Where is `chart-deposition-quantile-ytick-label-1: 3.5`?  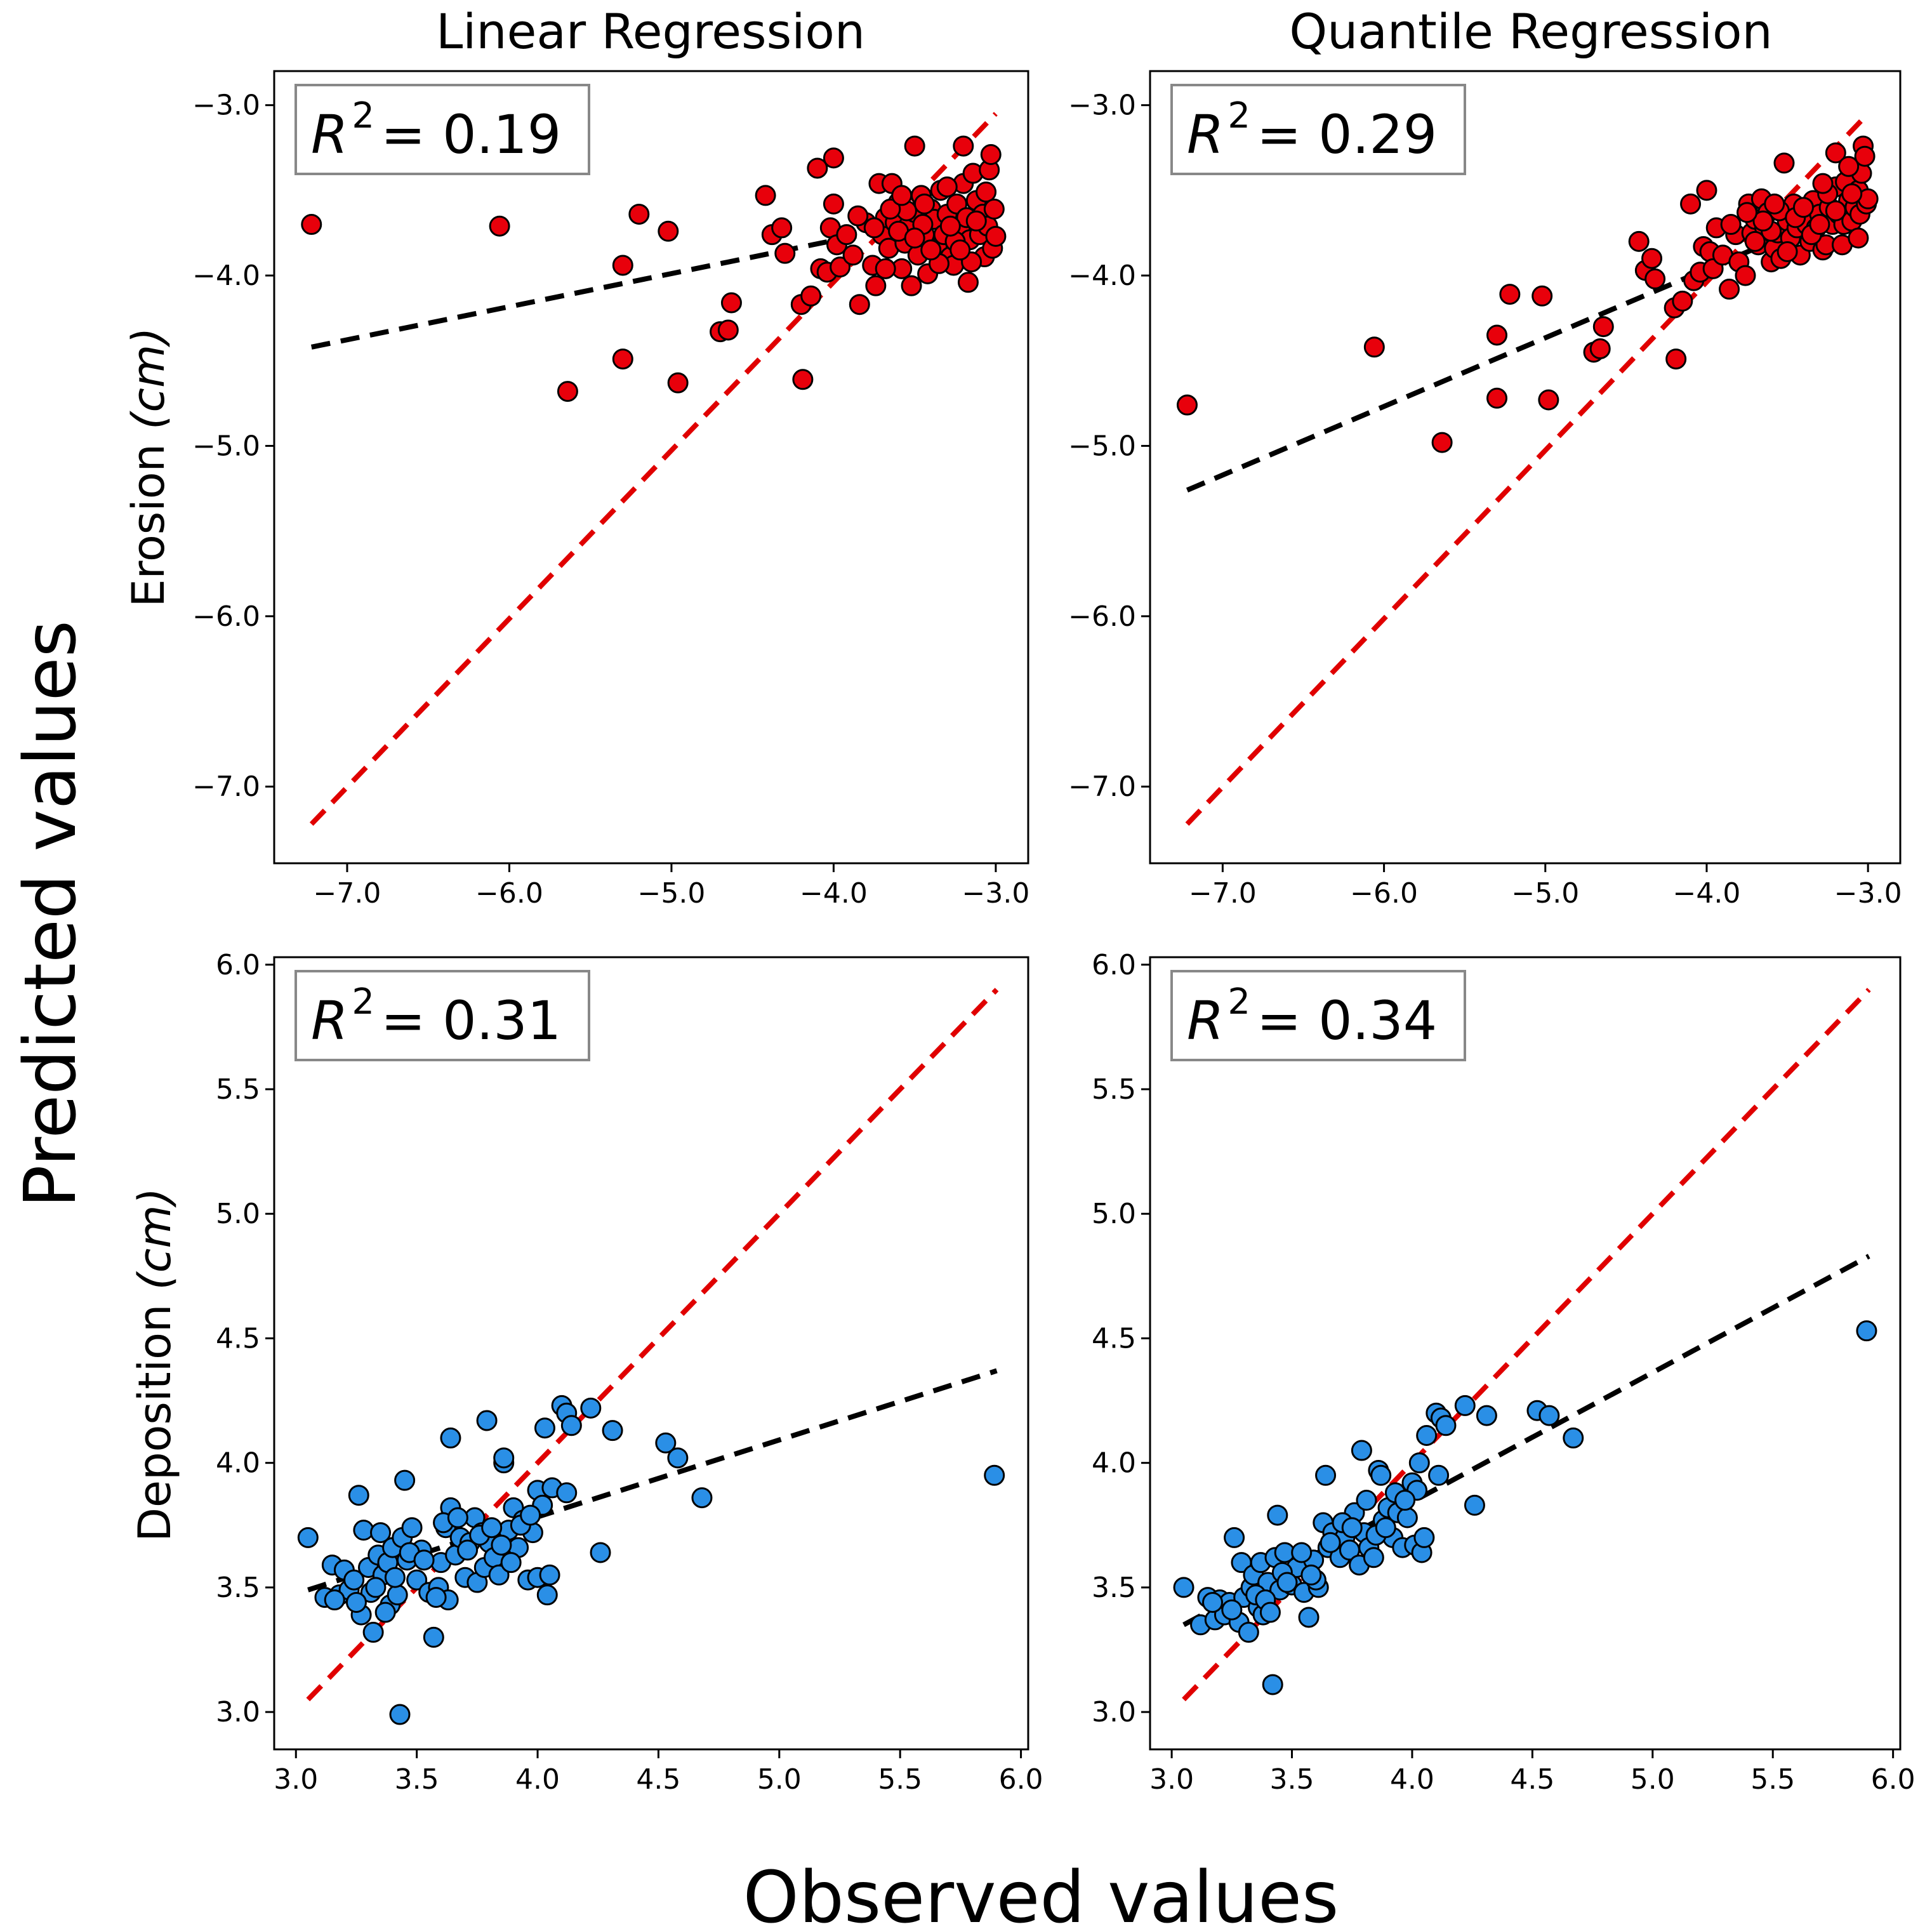
chart-deposition-quantile-ytick-label-1: 3.5 is located at coordinates (1114, 1588).